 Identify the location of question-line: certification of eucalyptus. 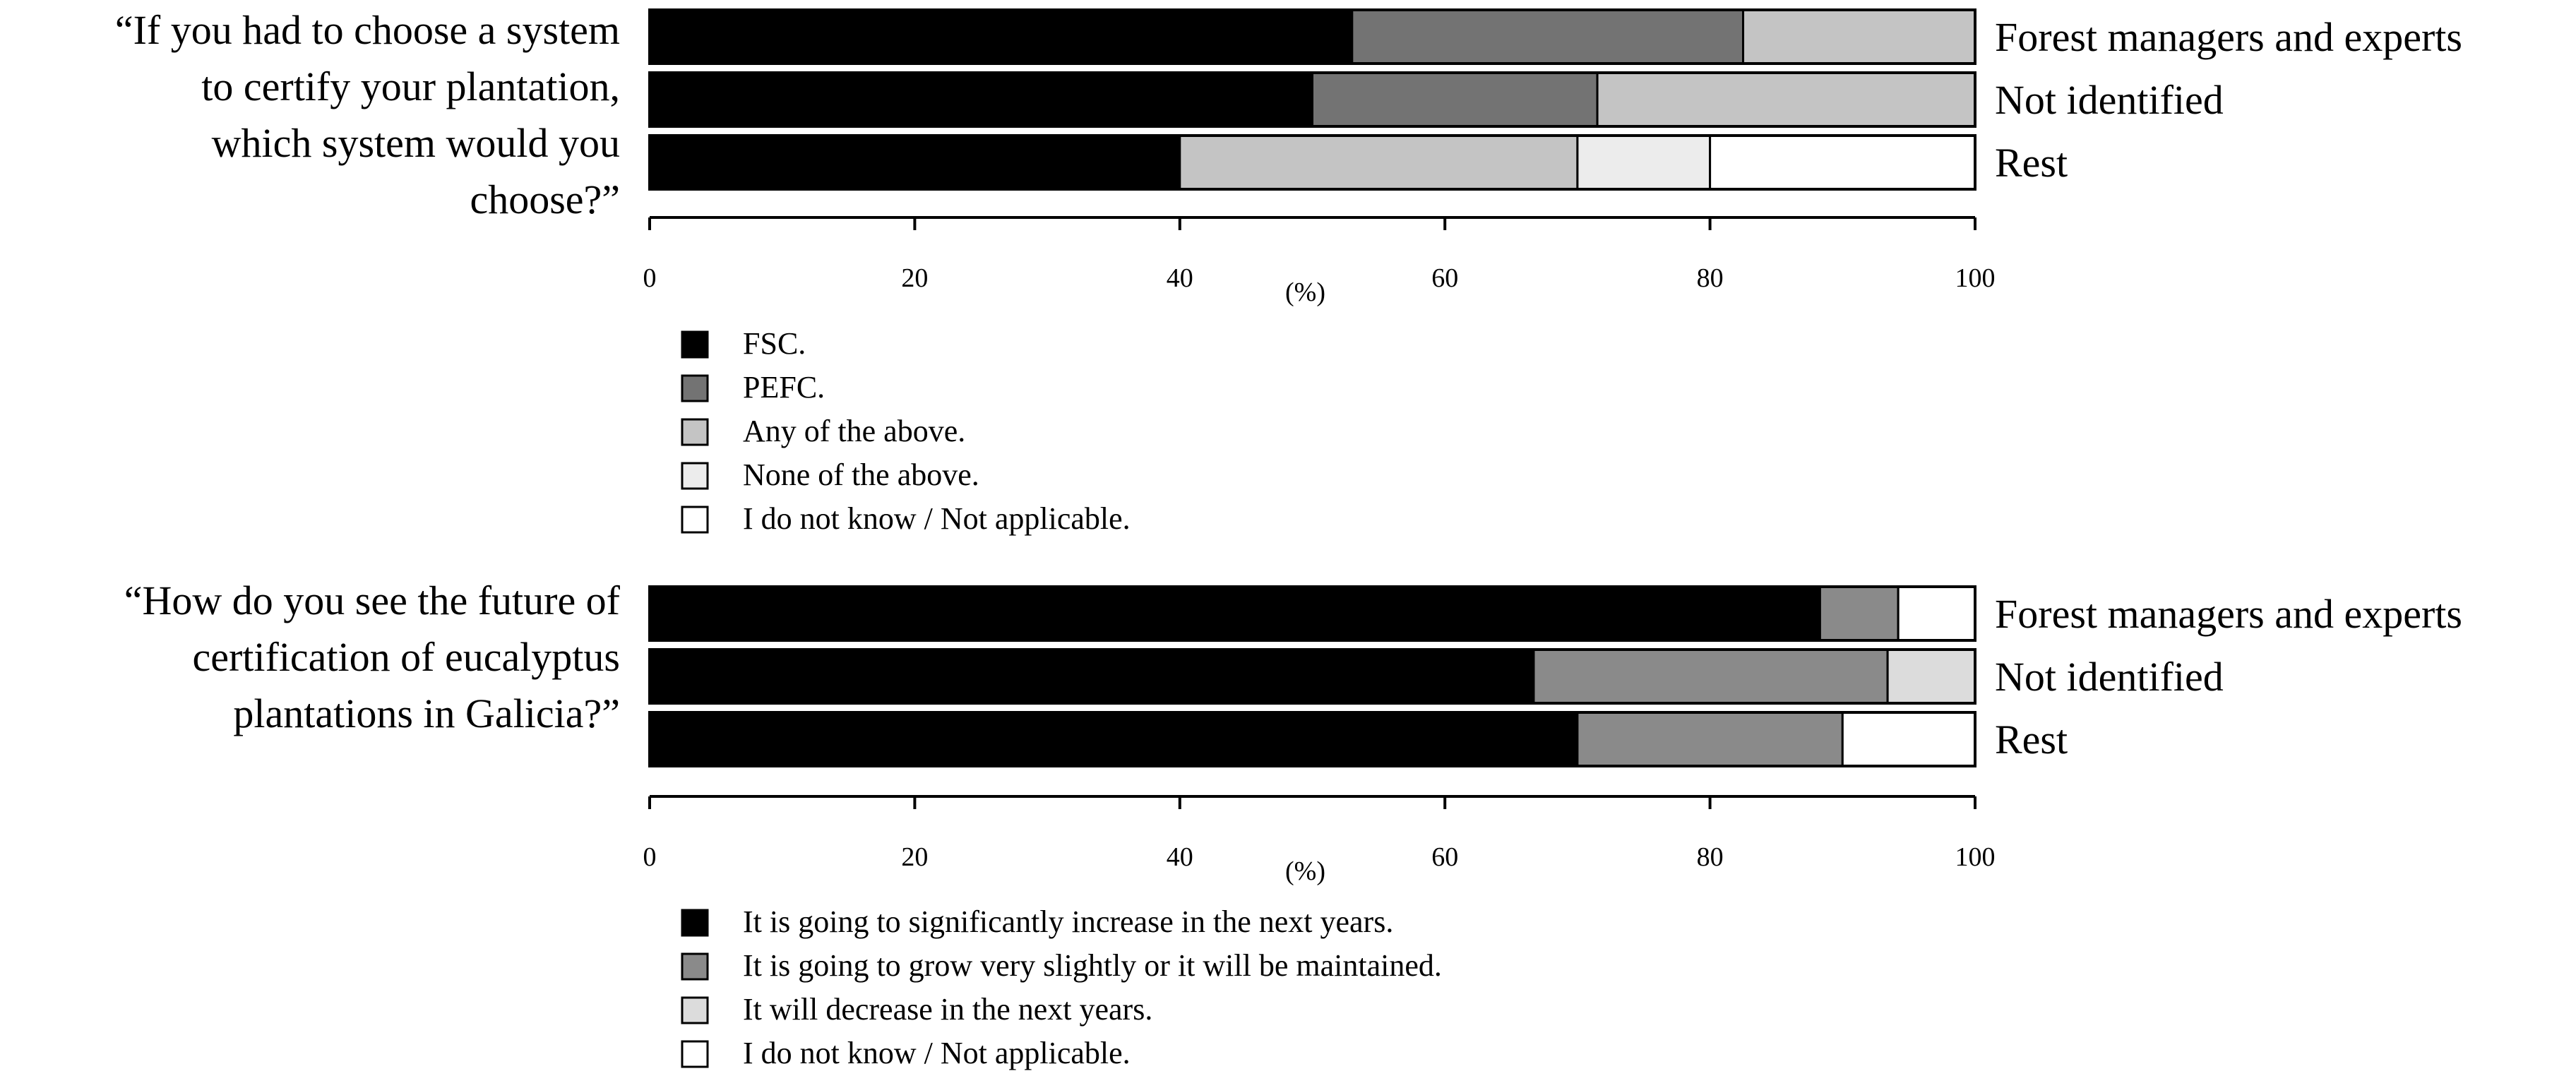
(406, 657).